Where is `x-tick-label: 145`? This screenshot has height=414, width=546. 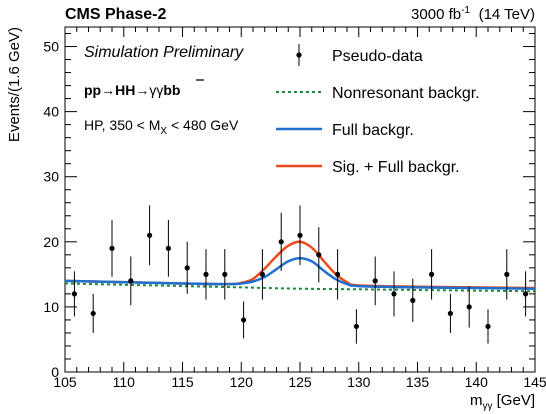 x-tick-label: 145 is located at coordinates (534, 382).